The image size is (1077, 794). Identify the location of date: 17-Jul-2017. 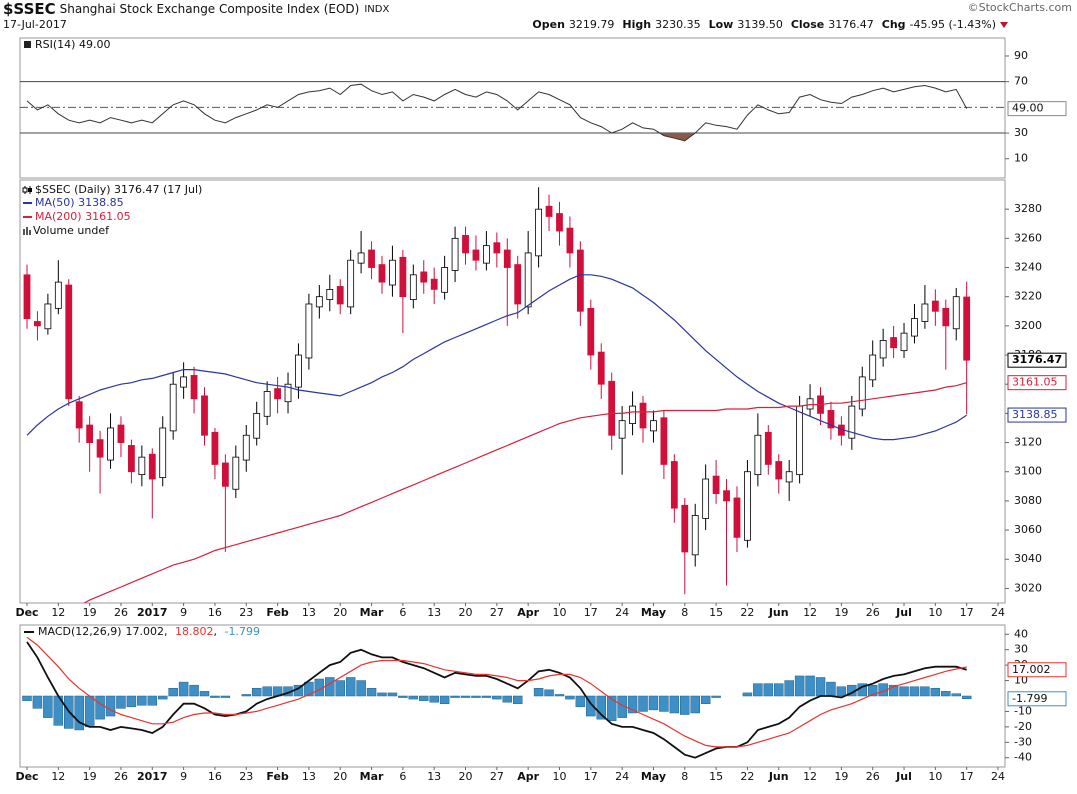
(35, 24).